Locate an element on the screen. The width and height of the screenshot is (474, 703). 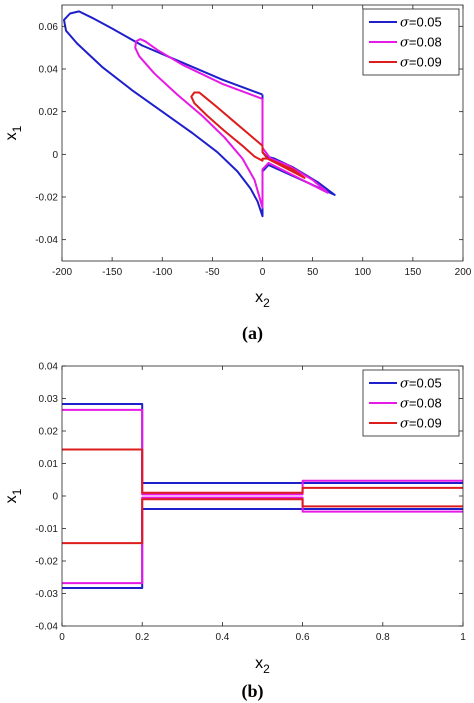
x-tick-label: 0.6 is located at coordinates (303, 637).